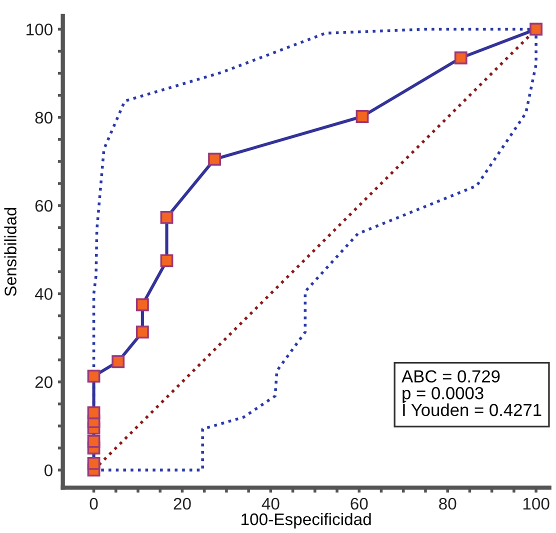 This screenshot has width=556, height=533. What do you see at coordinates (359, 504) in the screenshot?
I see `x-tick-label: 60` at bounding box center [359, 504].